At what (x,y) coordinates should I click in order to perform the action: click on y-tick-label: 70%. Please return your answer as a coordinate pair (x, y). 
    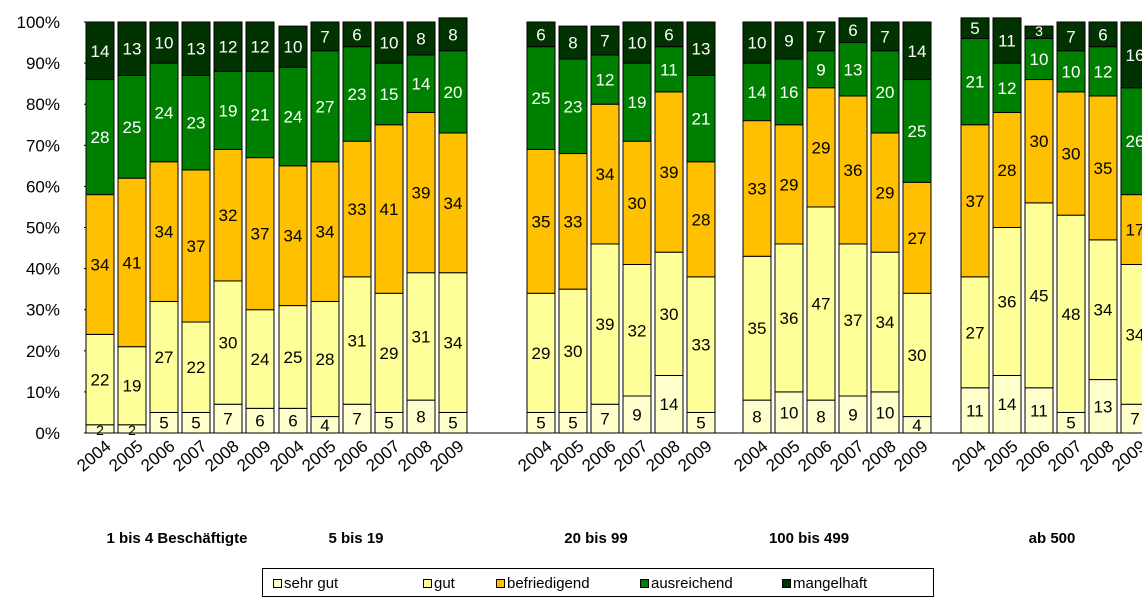
    Looking at the image, I should click on (43, 145).